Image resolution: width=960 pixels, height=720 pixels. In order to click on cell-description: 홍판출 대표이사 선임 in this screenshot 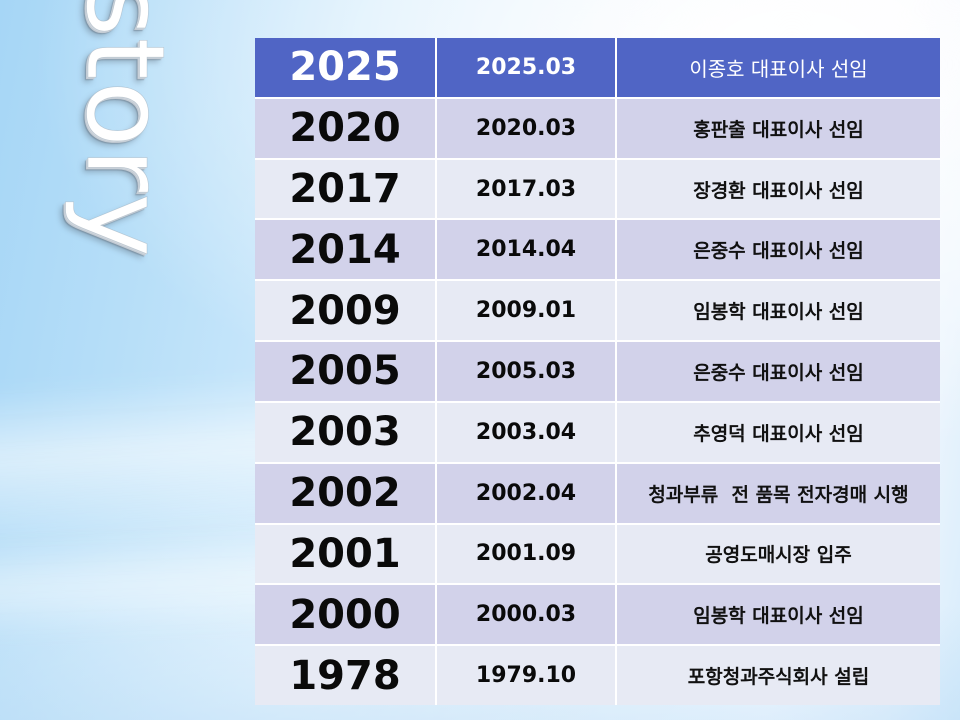, I will do `click(778, 129)`.